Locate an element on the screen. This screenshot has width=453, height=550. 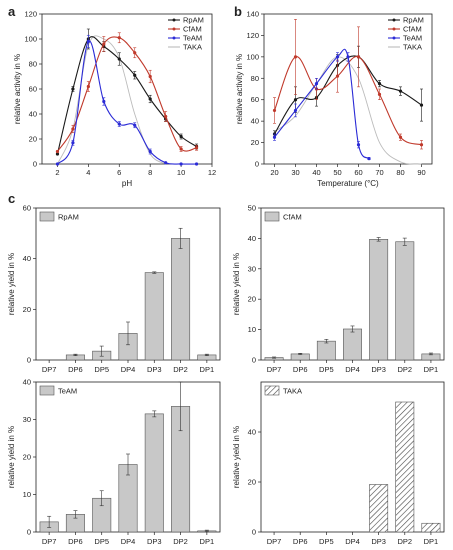
y-tick-label: 140 is located at coordinates (252, 14).